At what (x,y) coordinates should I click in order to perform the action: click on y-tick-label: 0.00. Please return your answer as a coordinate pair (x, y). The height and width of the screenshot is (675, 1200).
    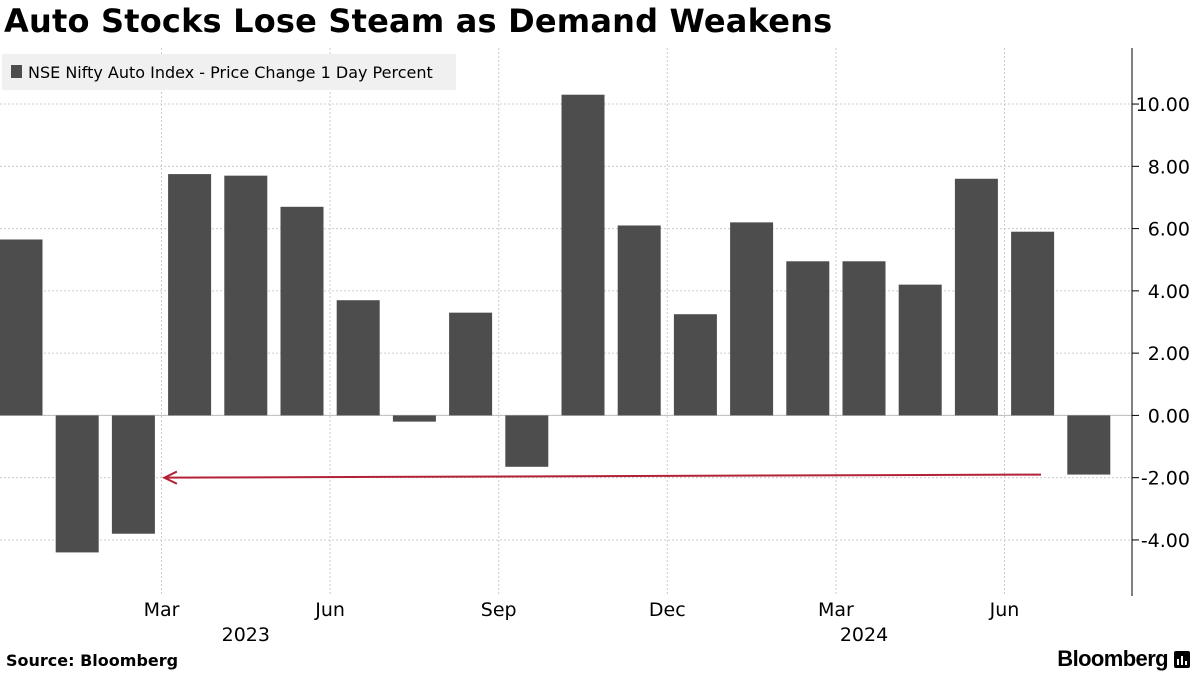
    Looking at the image, I should click on (1169, 416).